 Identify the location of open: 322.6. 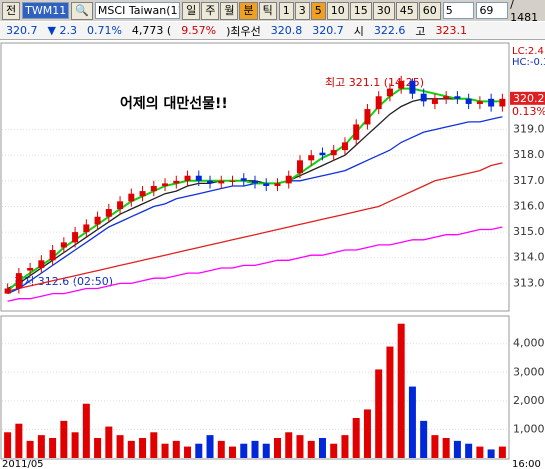
(389, 30).